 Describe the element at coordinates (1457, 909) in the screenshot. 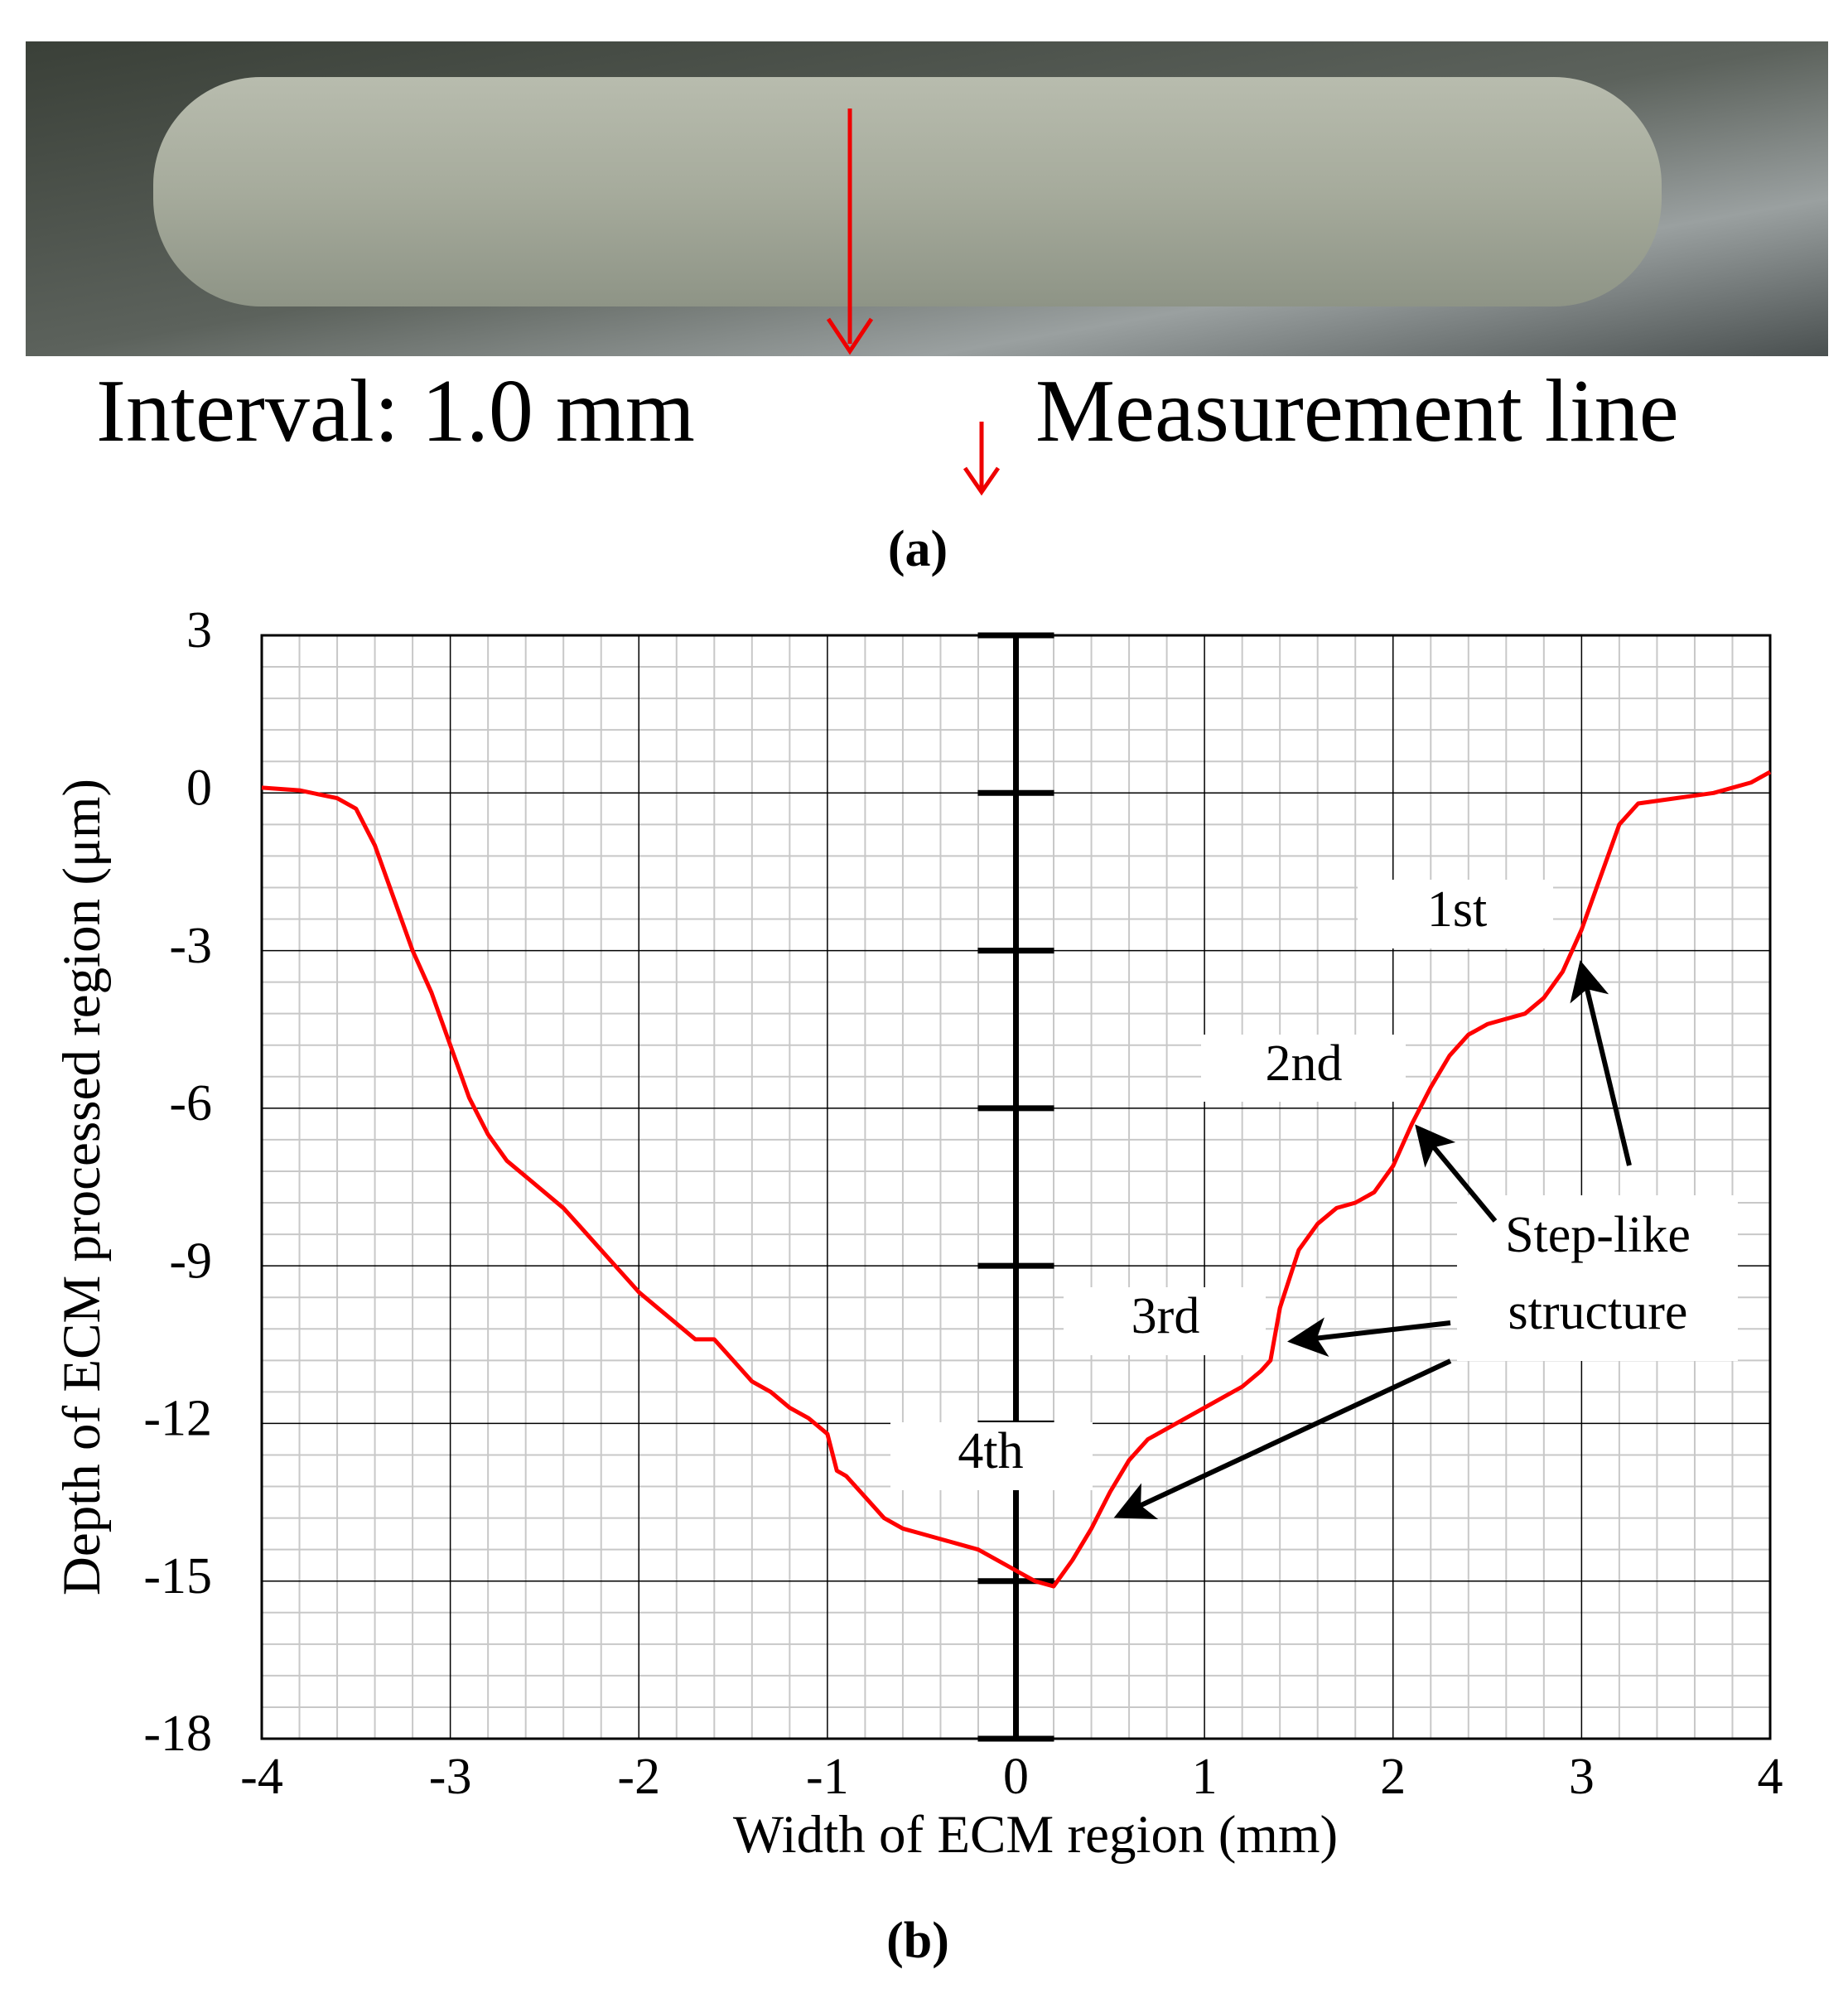

I see `annotation-label: 1st` at that location.